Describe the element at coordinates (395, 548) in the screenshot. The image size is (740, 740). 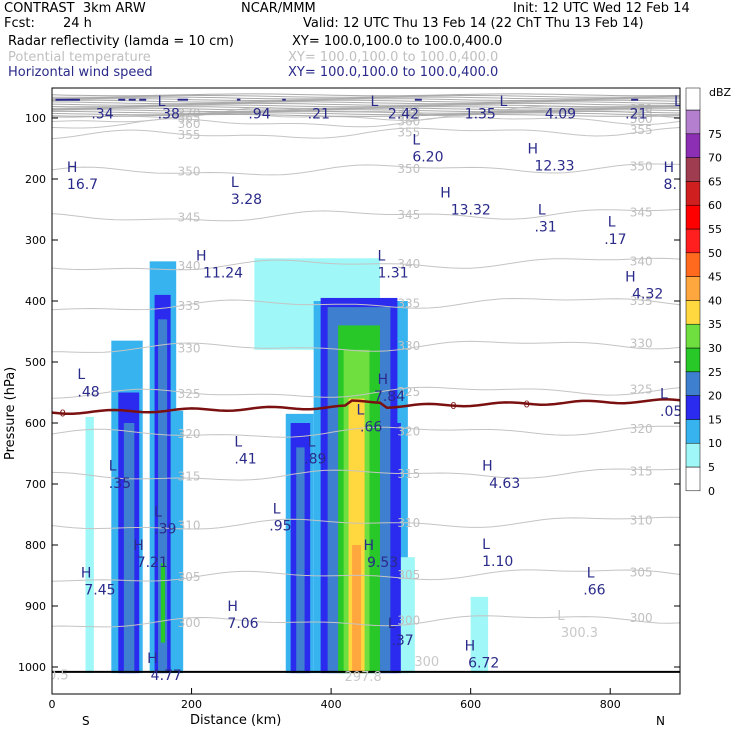
I see `reflectivity-cell` at that location.